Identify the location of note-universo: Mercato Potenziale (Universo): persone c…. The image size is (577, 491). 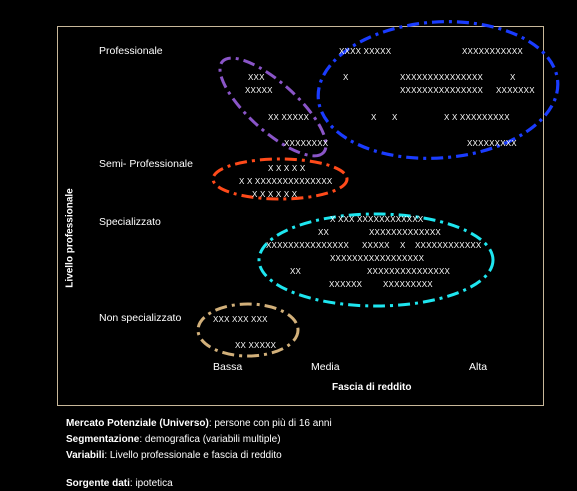
(199, 424).